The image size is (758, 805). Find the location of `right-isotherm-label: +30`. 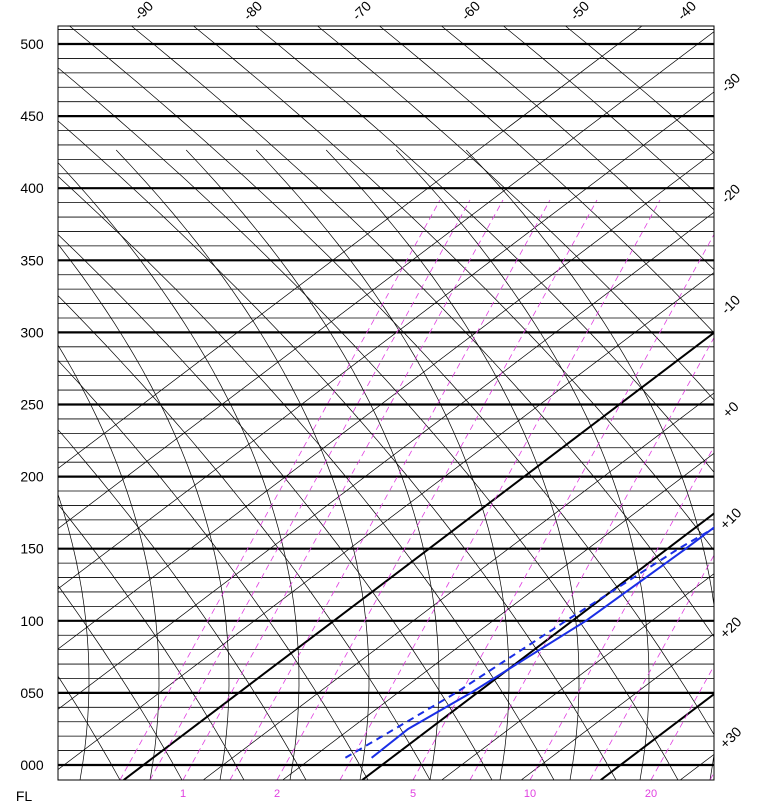

right-isotherm-label: +30 is located at coordinates (730, 737).